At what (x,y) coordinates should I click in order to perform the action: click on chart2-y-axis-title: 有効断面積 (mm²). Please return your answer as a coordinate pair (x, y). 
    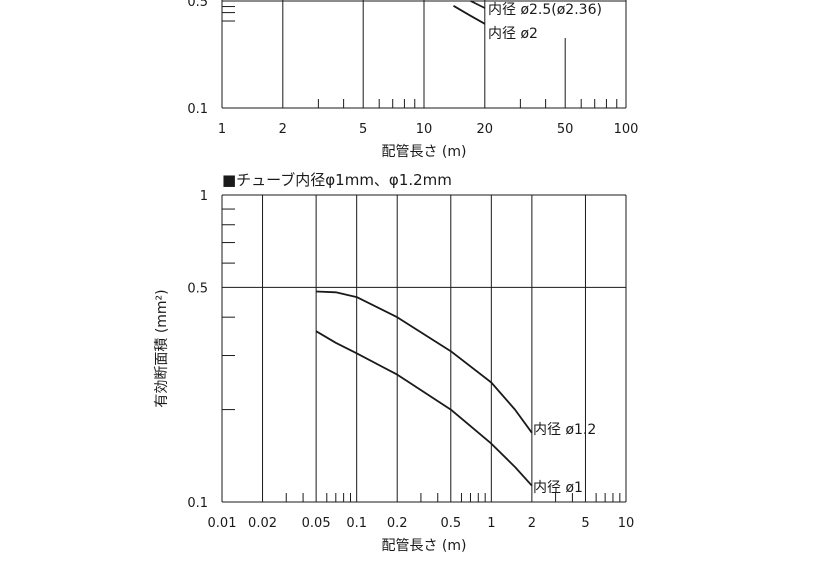
    Looking at the image, I should click on (162, 348).